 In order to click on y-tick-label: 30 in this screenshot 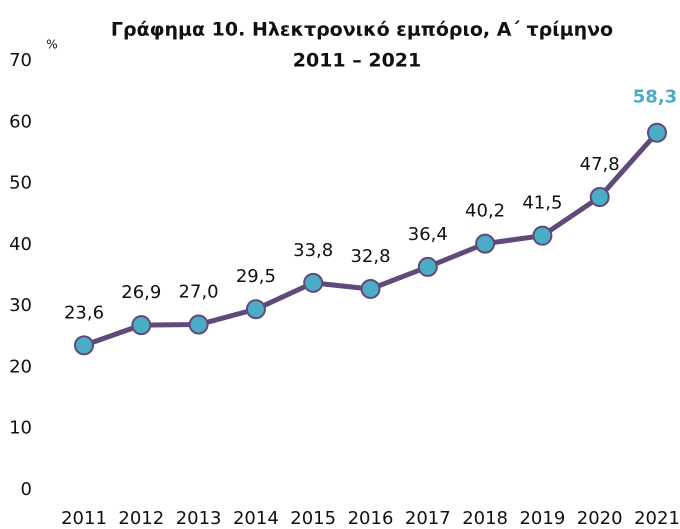, I will do `click(20, 305)`.